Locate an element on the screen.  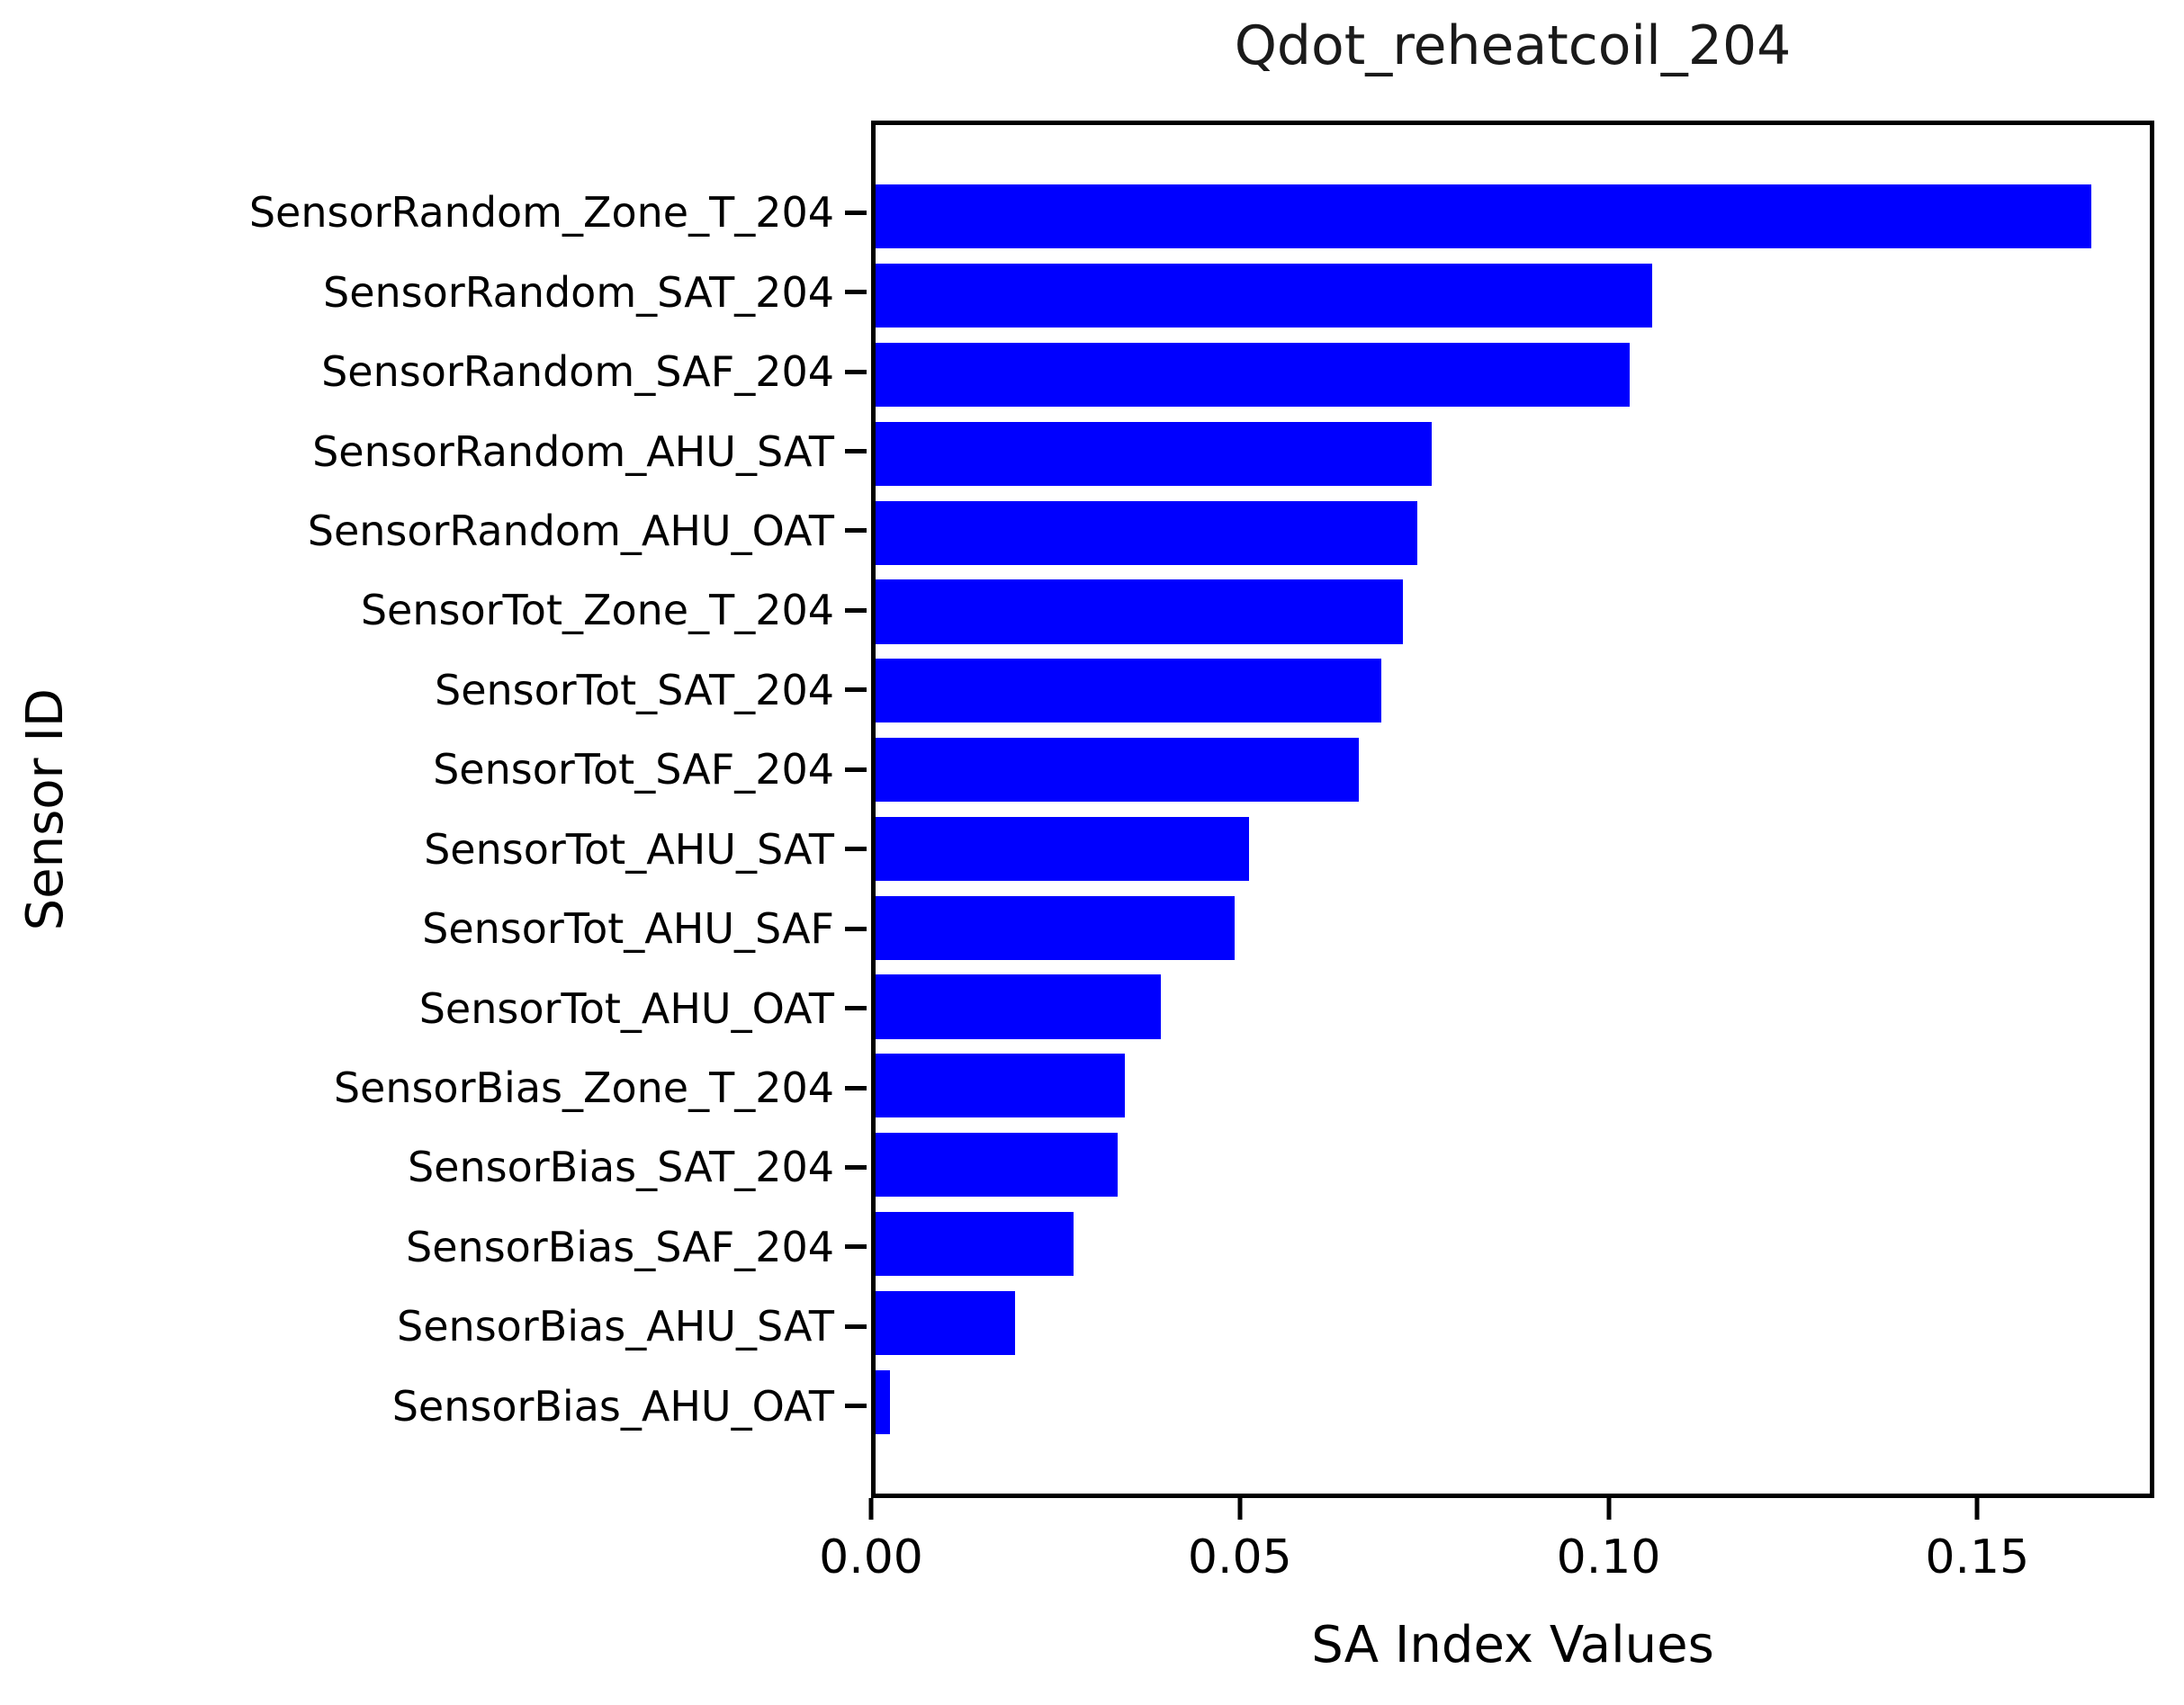
y-tick-row: SensorBias_Zone_T_204 is located at coordinates (433, 1087).